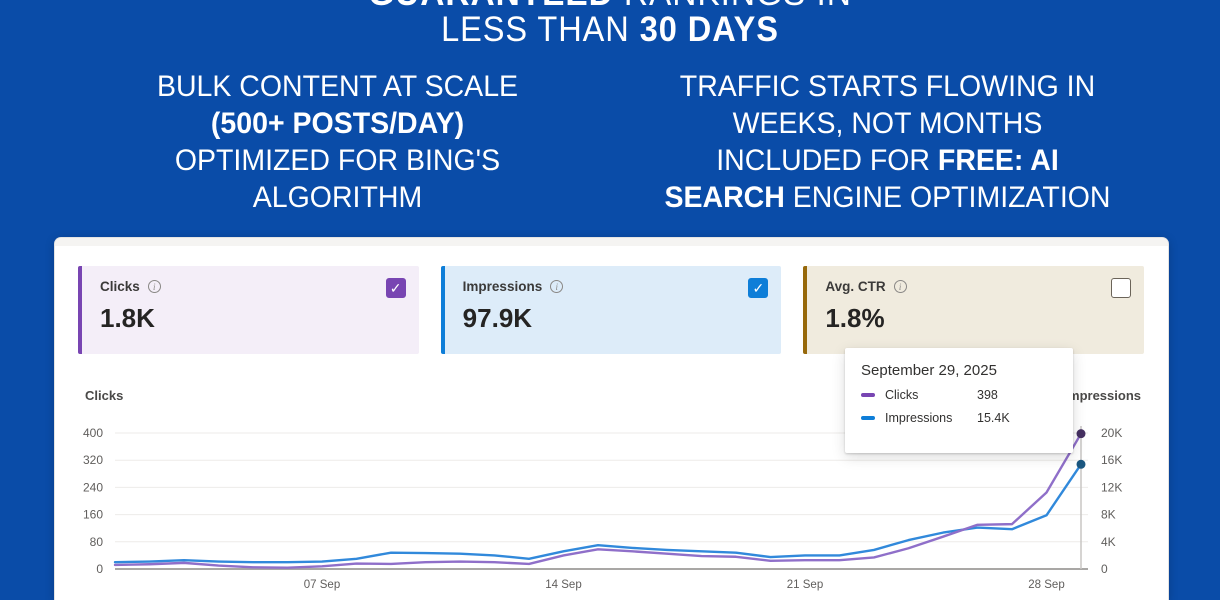  Describe the element at coordinates (248, 310) in the screenshot. I see `clicks-metric-card: Clicks i 1.8K ✓` at that location.